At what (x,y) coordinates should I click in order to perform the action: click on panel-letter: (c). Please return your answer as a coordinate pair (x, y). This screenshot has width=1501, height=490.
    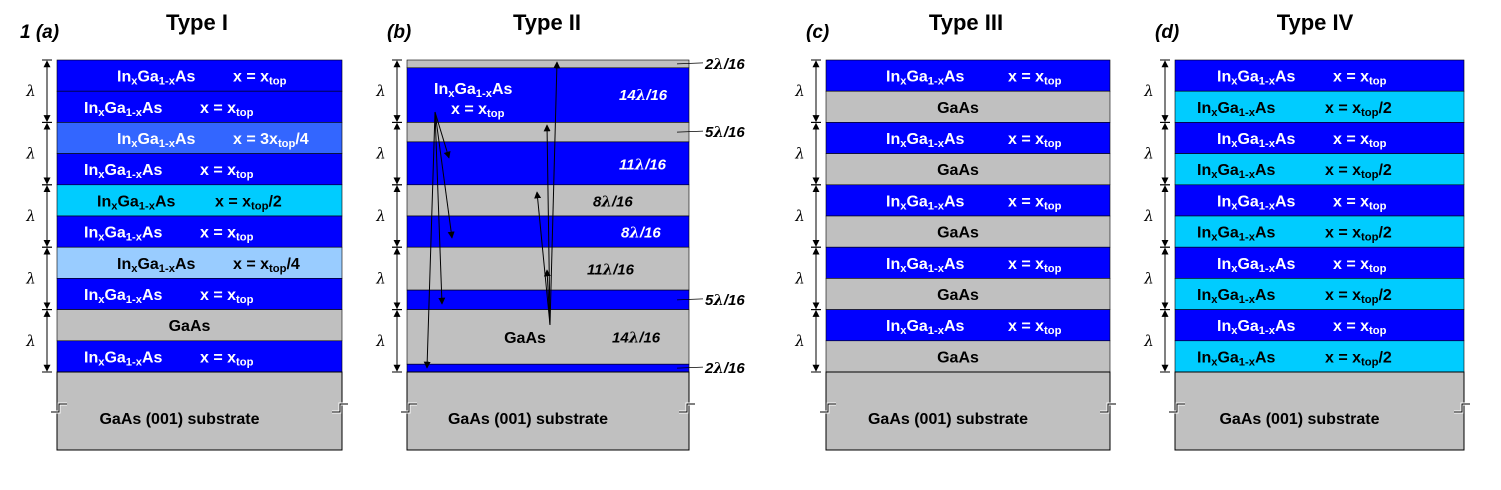
    Looking at the image, I should click on (817, 32).